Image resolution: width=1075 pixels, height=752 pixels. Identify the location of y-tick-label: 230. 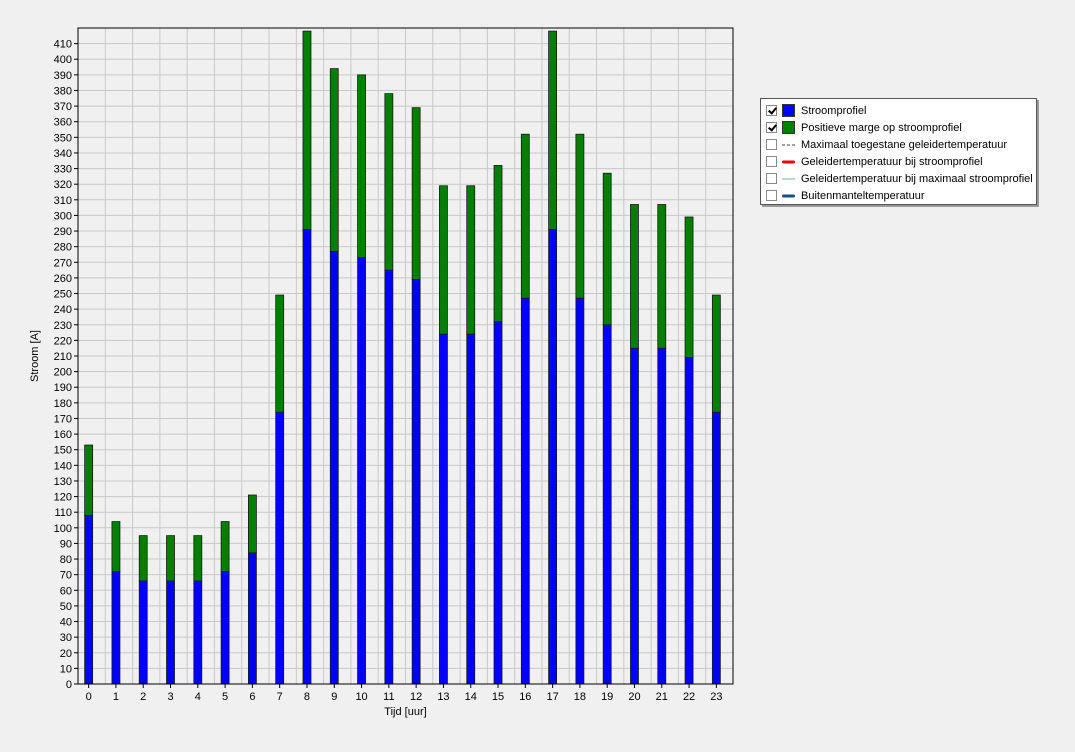
(63, 326).